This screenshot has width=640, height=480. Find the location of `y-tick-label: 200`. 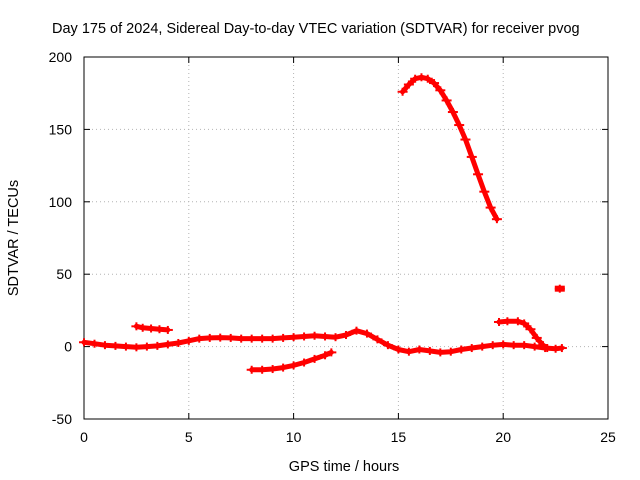

y-tick-label: 200 is located at coordinates (61, 57).